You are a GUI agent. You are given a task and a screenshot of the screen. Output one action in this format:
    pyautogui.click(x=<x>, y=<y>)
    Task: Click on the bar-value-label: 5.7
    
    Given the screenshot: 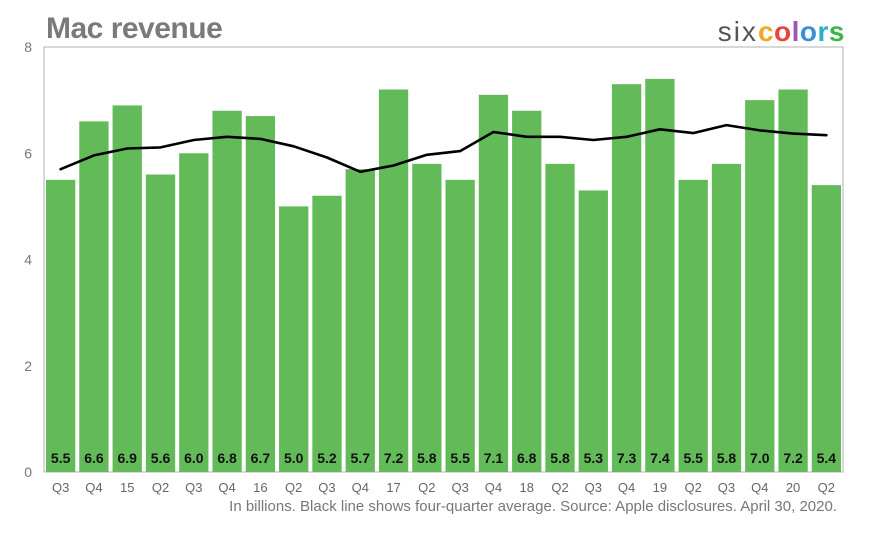 What is the action you would take?
    pyautogui.click(x=361, y=458)
    